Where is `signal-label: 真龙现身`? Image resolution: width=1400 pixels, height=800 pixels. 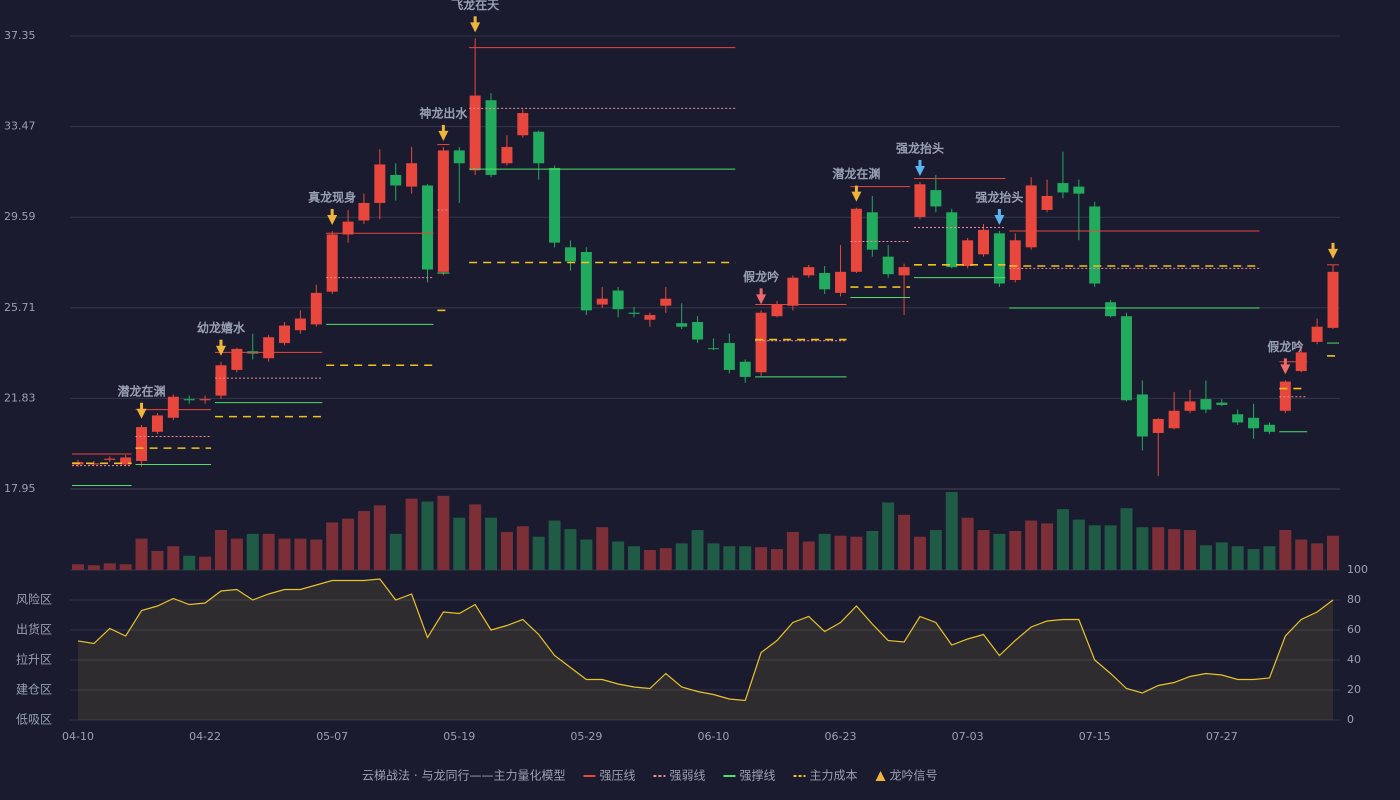 signal-label: 真龙现身 is located at coordinates (332, 196).